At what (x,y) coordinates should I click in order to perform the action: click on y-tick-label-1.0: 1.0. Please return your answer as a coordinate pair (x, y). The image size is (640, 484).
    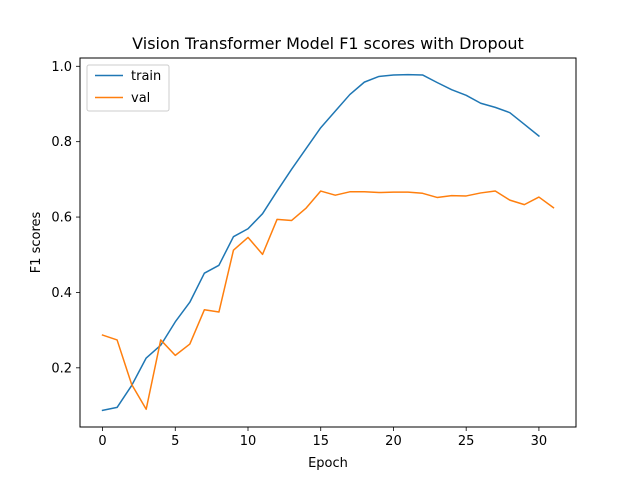
    Looking at the image, I should click on (61, 67).